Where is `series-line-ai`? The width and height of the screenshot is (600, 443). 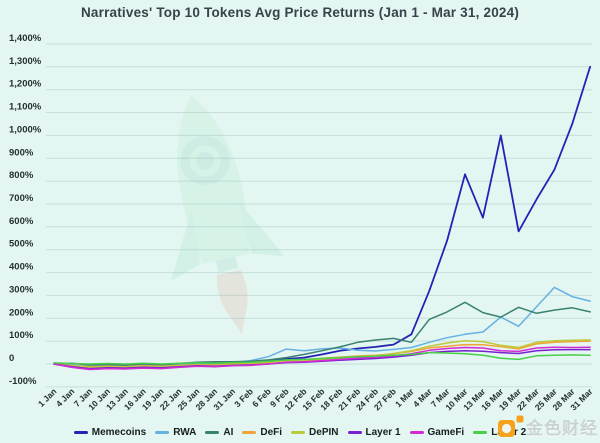
series-line-ai is located at coordinates (322, 333).